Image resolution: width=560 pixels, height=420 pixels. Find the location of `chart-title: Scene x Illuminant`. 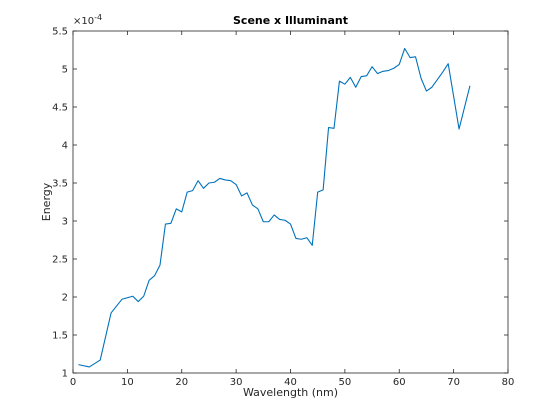

chart-title: Scene x Illuminant is located at coordinates (290, 20).